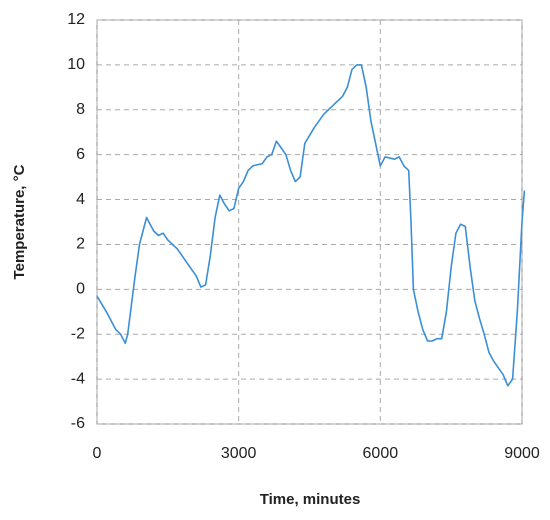 The width and height of the screenshot is (550, 520). What do you see at coordinates (76, 64) in the screenshot?
I see `y-tick-label: 10` at bounding box center [76, 64].